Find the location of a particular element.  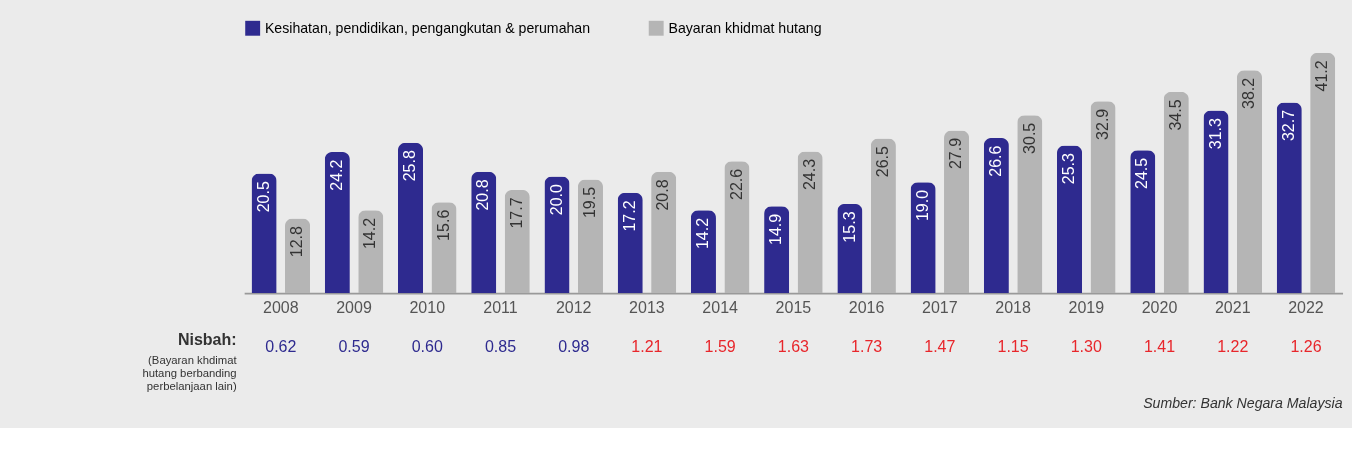

text: 0.62 is located at coordinates (281, 345).